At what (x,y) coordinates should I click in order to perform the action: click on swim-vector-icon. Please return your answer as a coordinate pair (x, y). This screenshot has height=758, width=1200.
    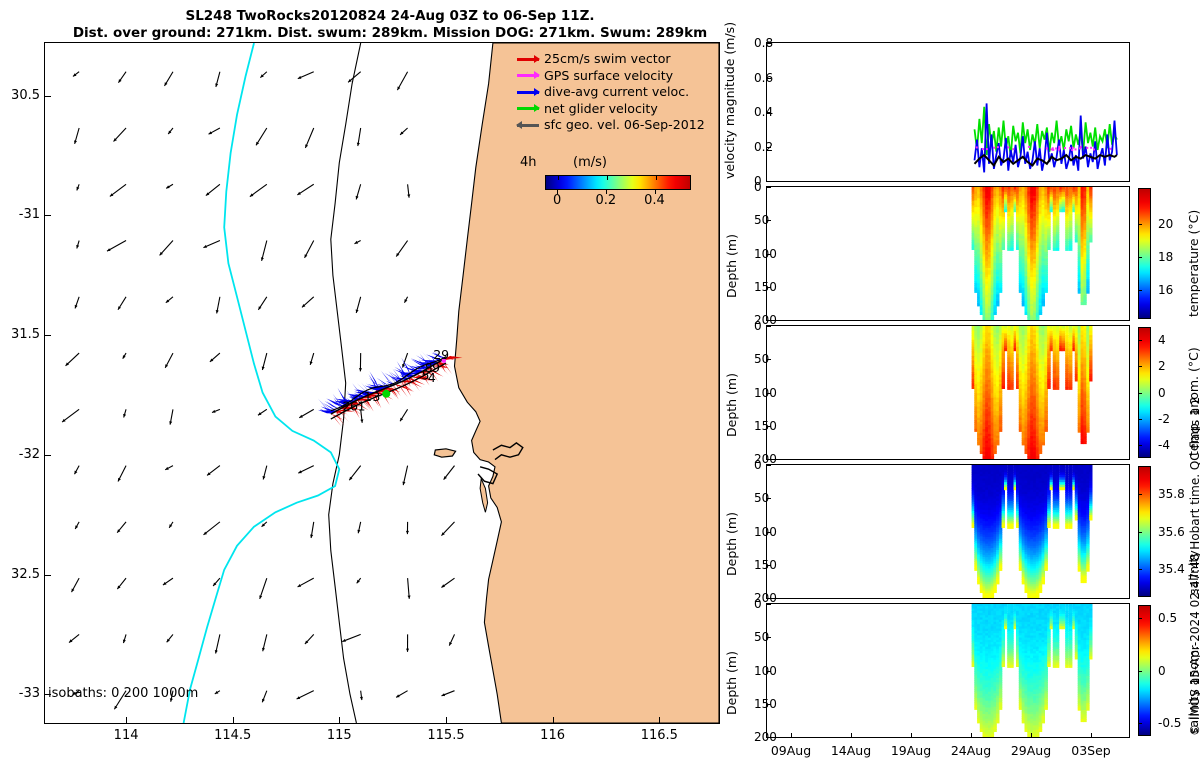
    Looking at the image, I should click on (528, 59).